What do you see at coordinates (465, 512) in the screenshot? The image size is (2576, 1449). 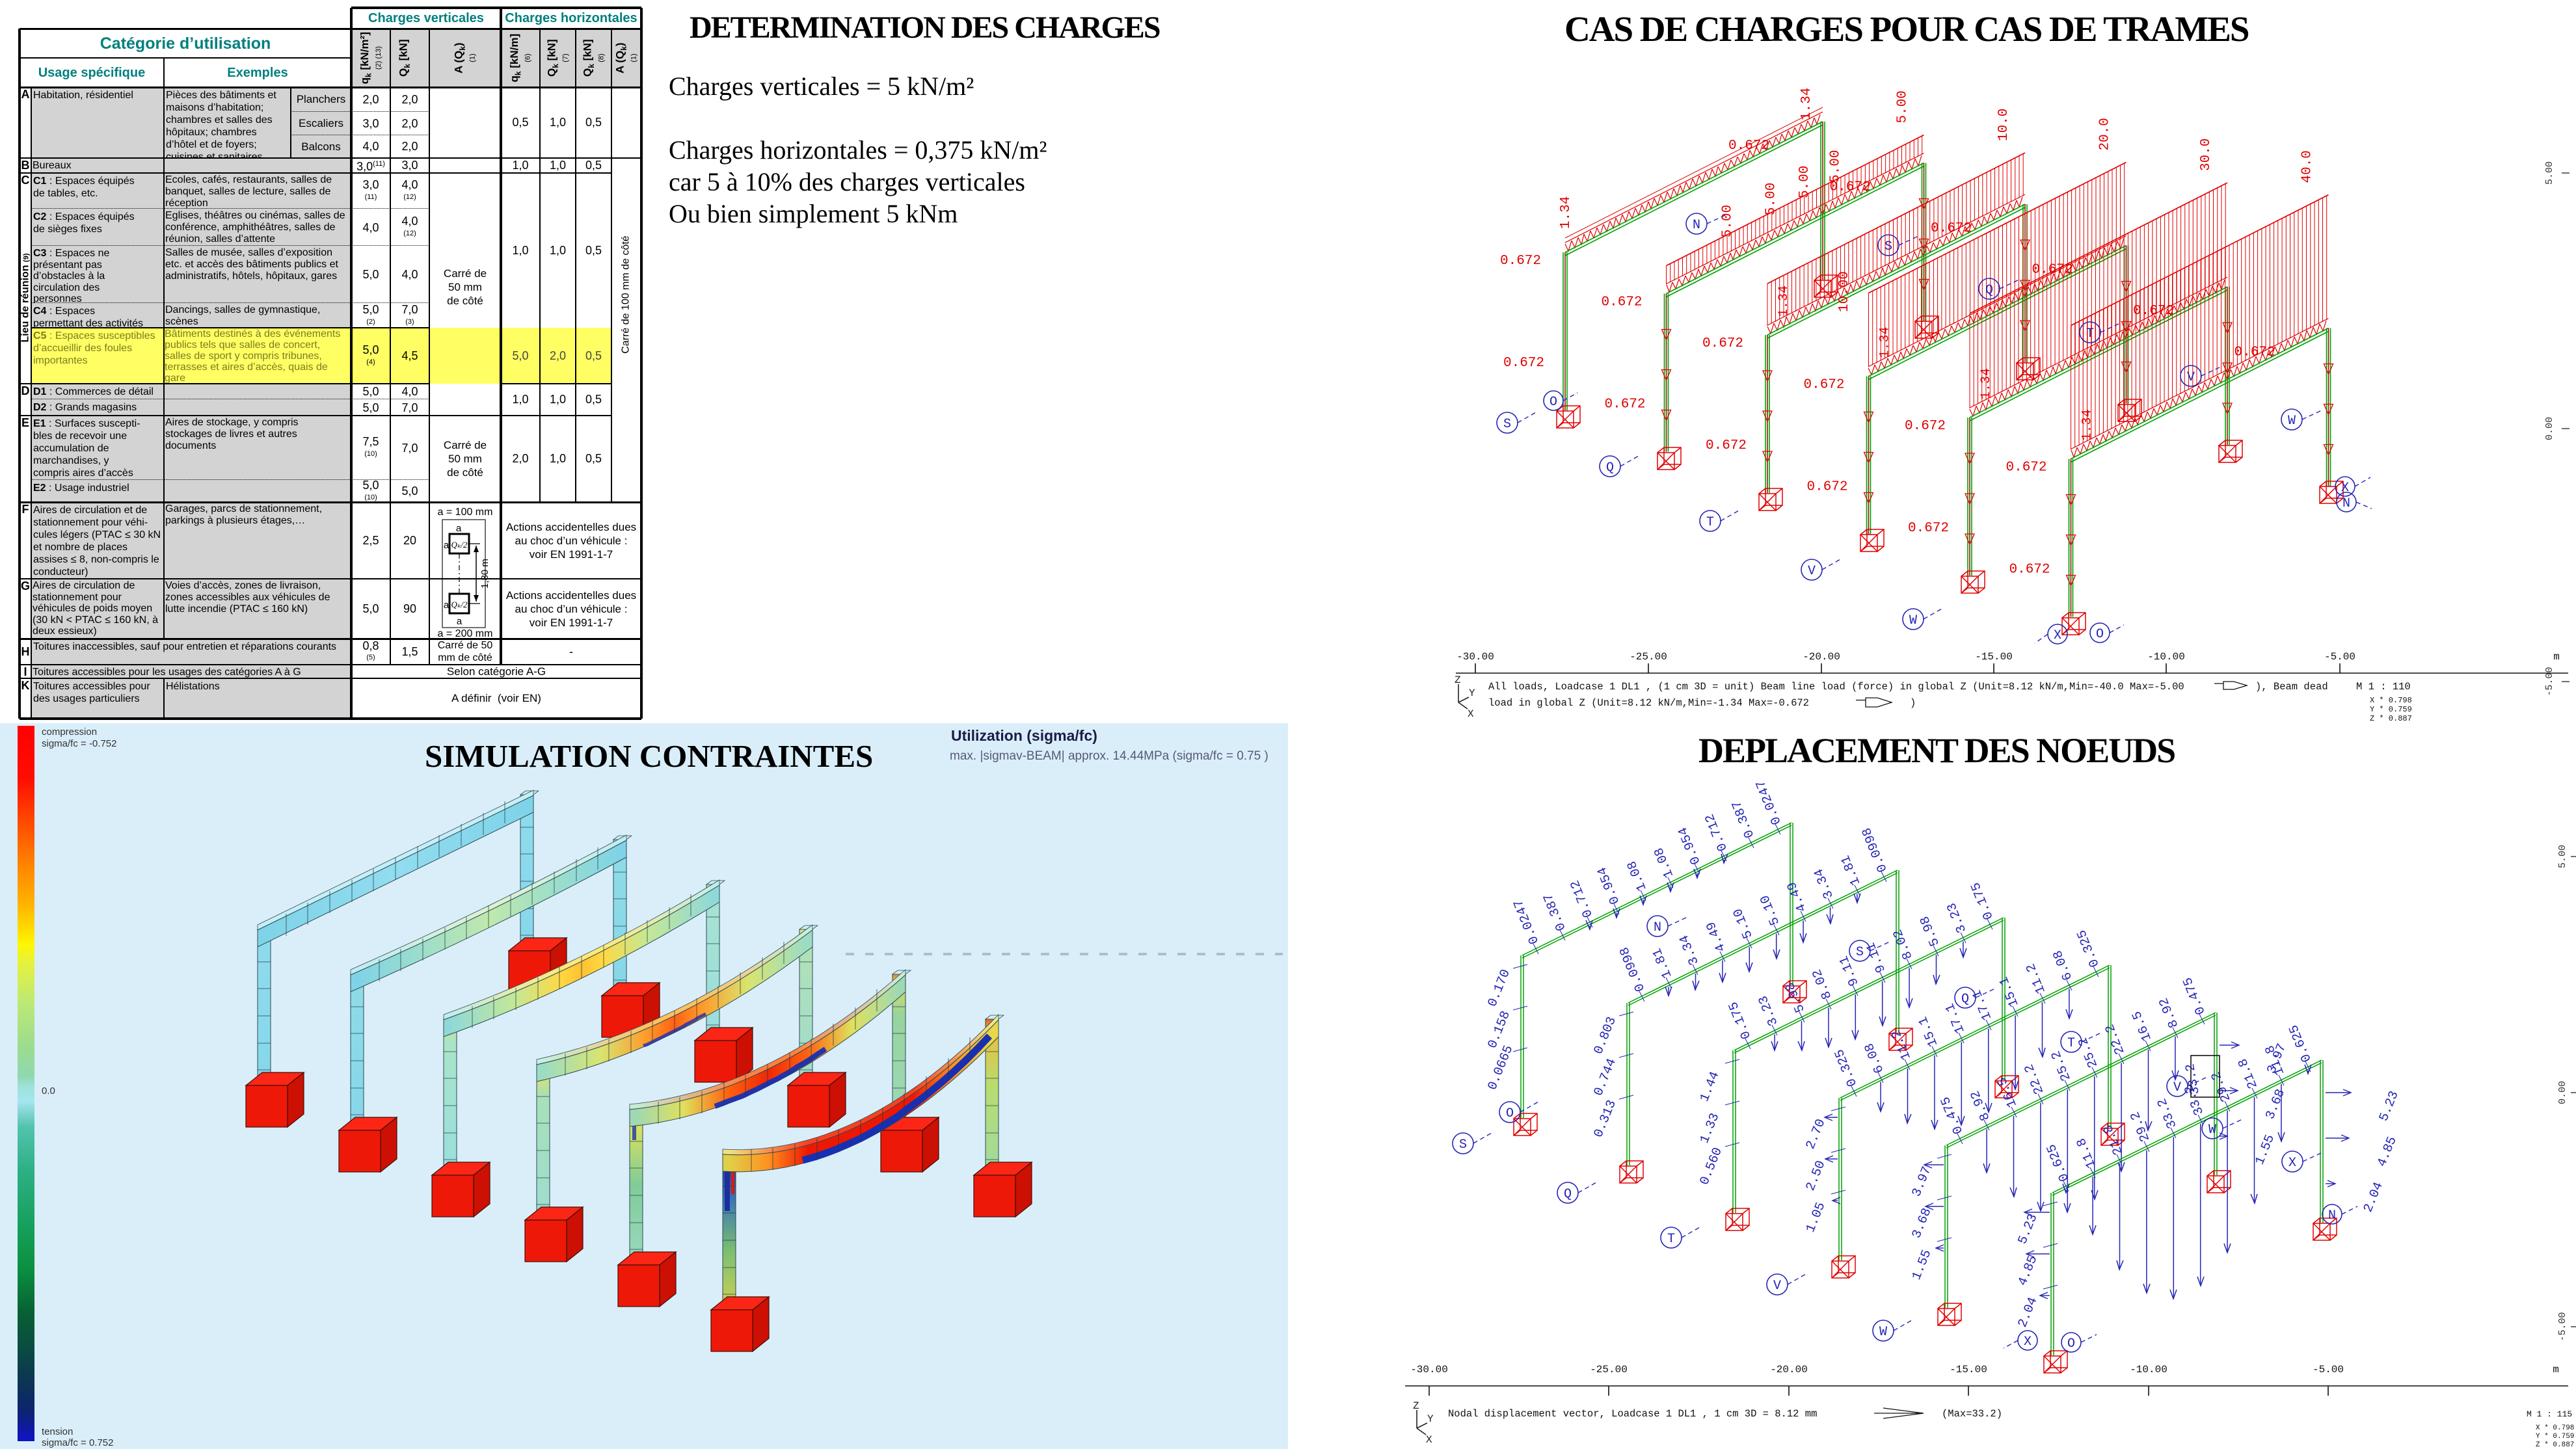 I see `svg-text: a = 100 mm` at bounding box center [465, 512].